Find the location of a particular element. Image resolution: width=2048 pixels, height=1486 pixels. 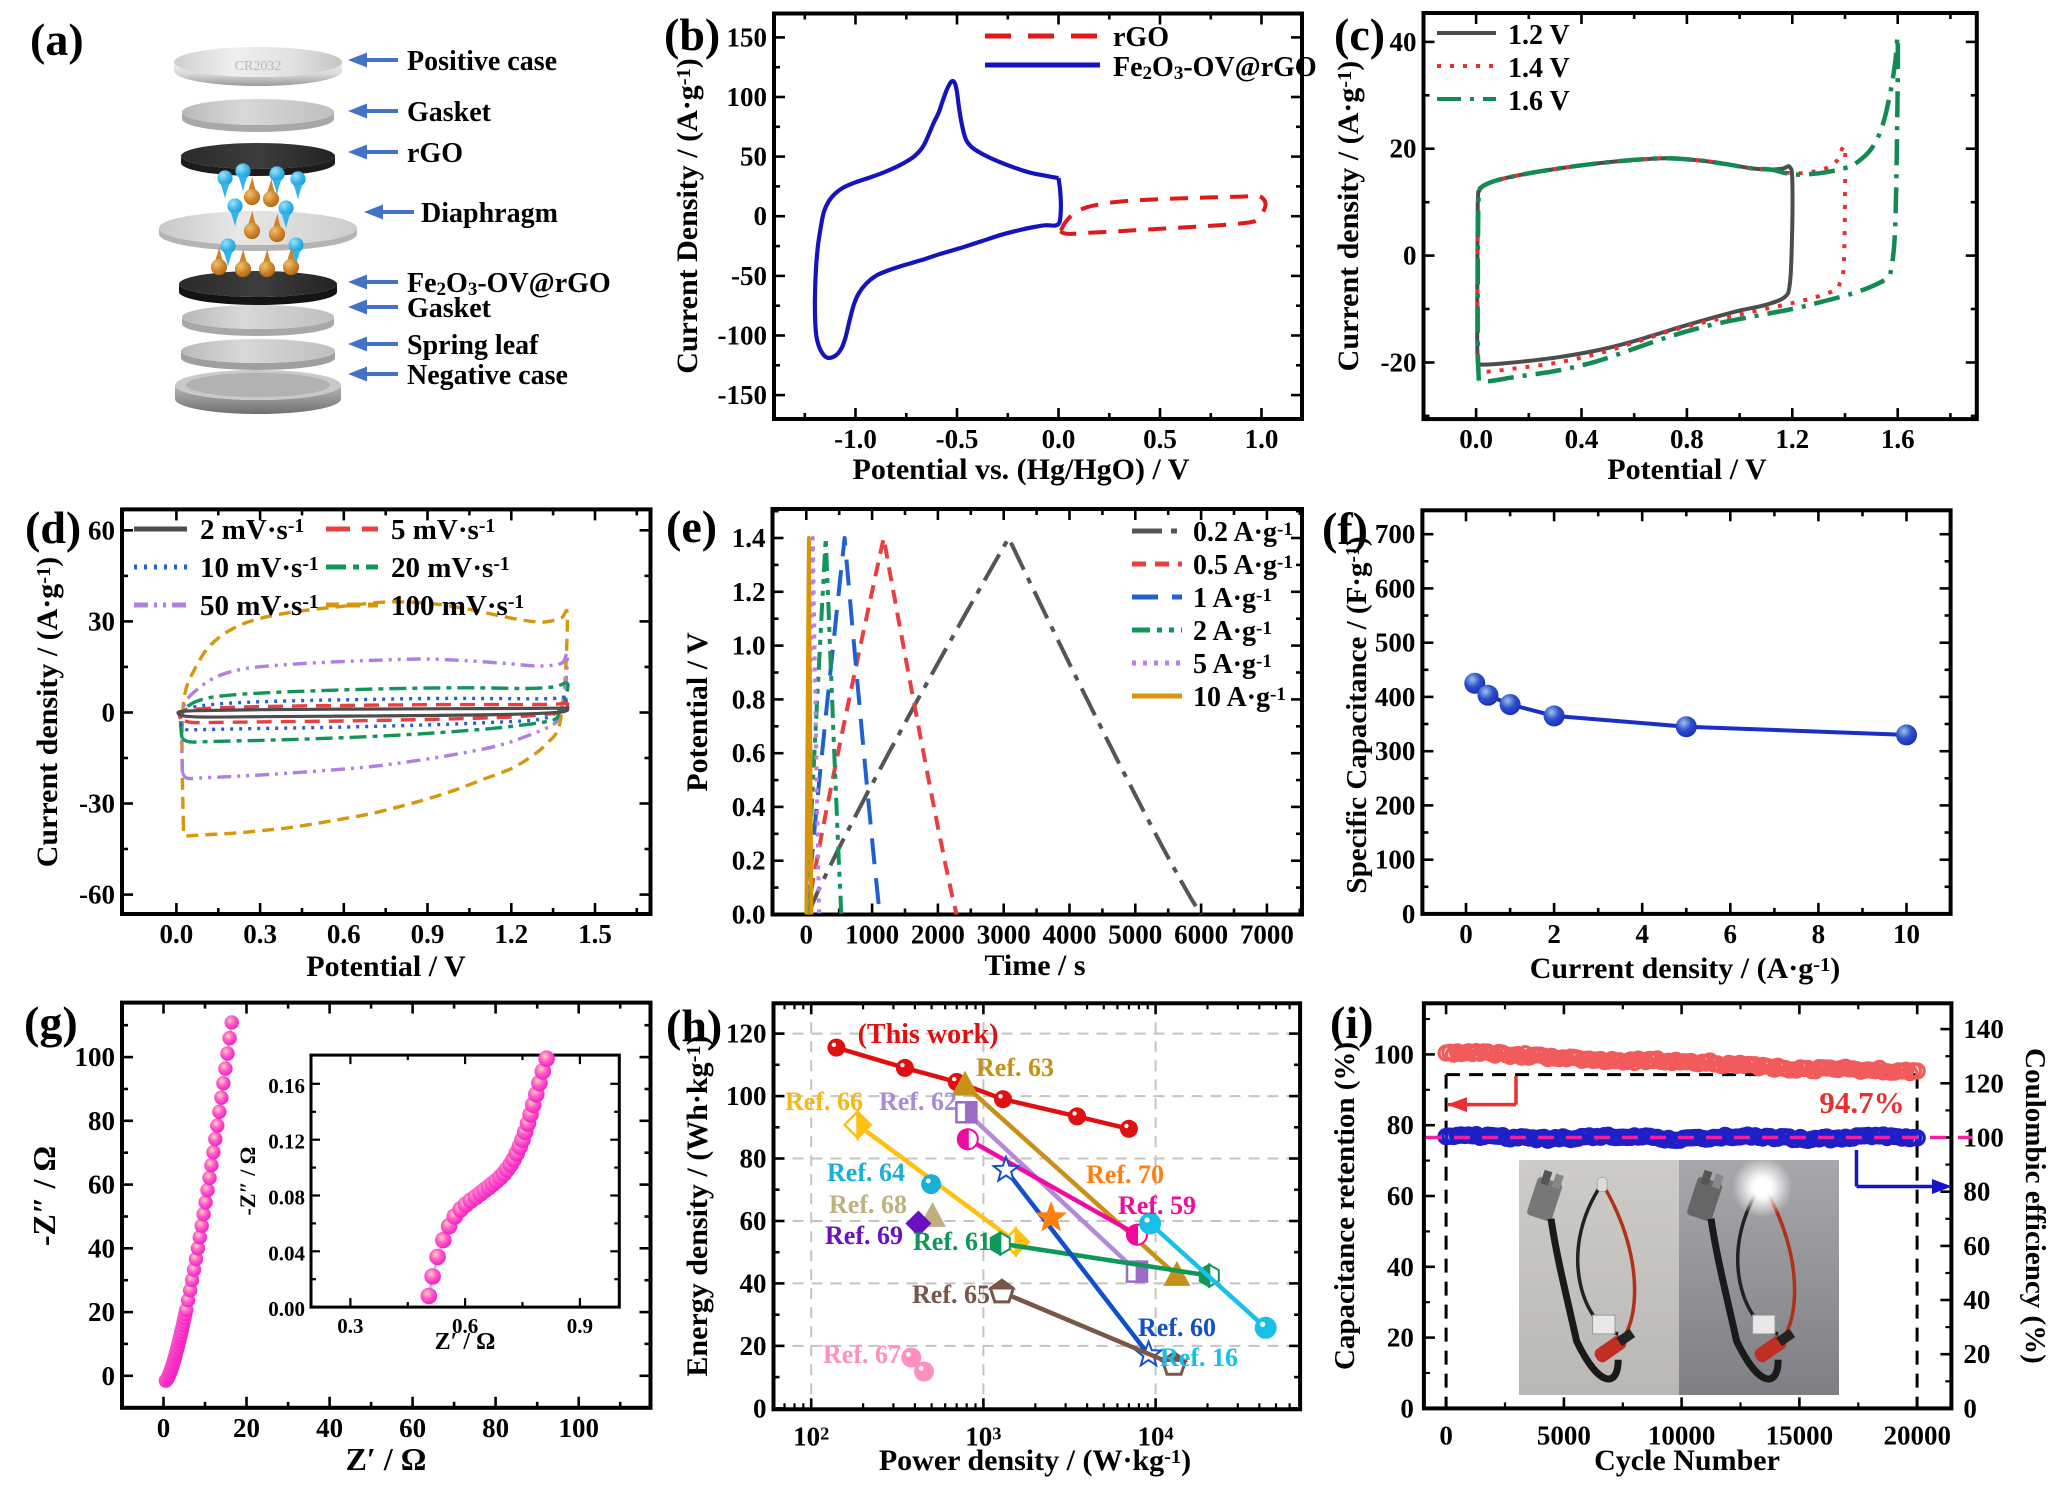

svg-text: 0.5 A·g-1 is located at coordinates (1243, 565).